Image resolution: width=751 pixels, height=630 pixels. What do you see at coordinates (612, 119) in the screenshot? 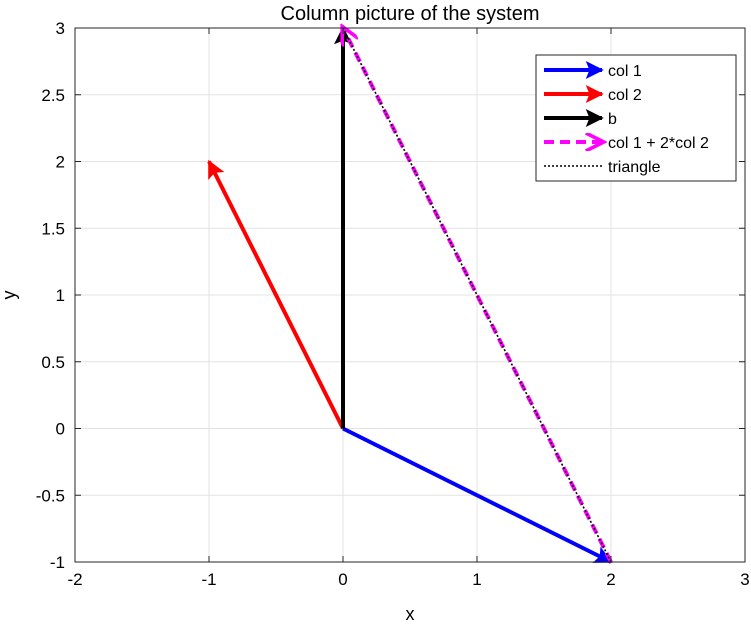
I see `legend-label-b: b` at bounding box center [612, 119].